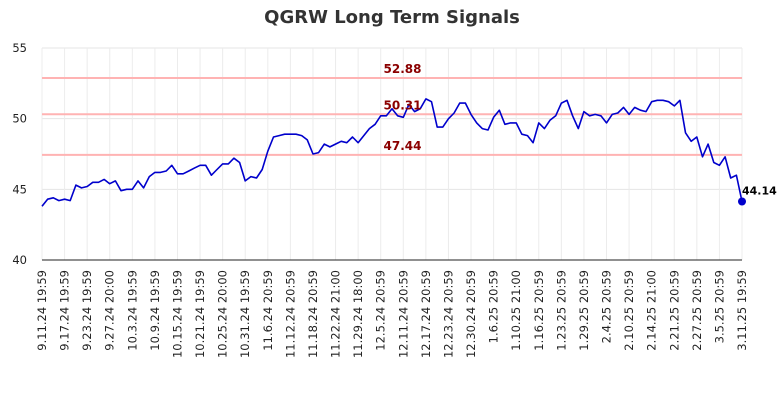 This screenshot has height=400, width=784. I want to click on last-point-marker, so click(742, 201).